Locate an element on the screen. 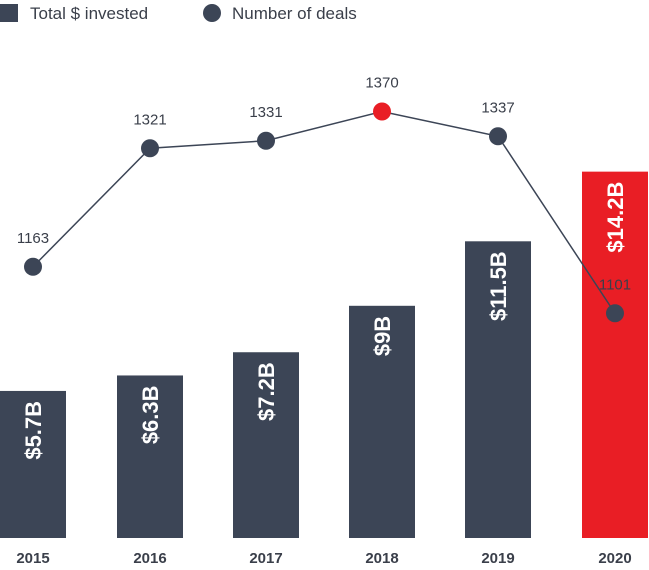 The height and width of the screenshot is (570, 649). deals-label-2016: 1321 is located at coordinates (149, 119).